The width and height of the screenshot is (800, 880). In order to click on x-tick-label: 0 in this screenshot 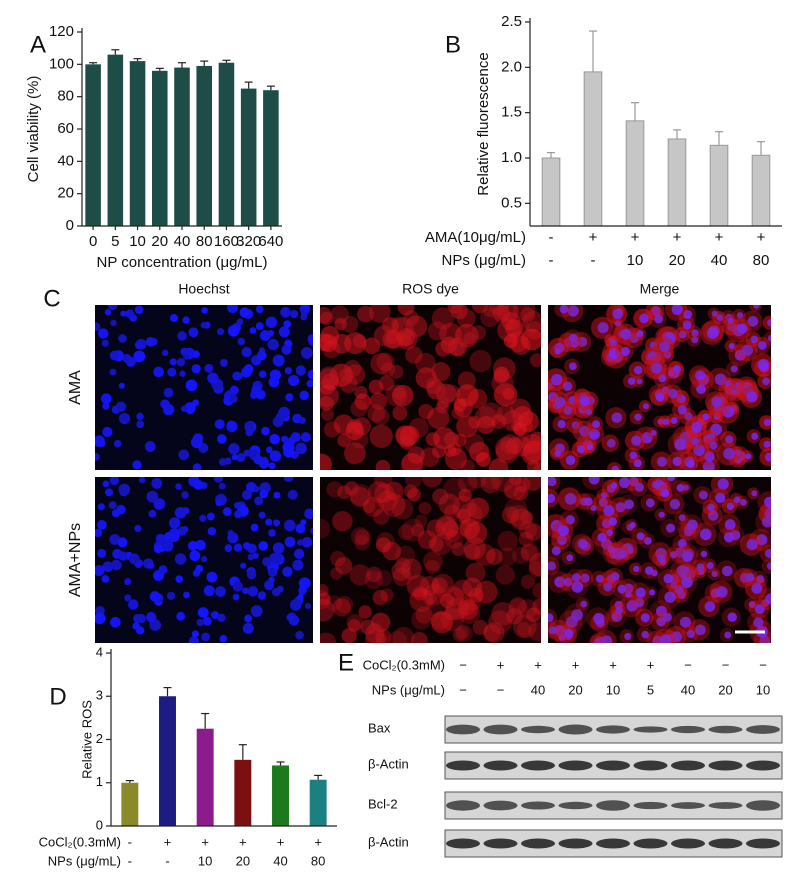, I will do `click(93, 241)`.